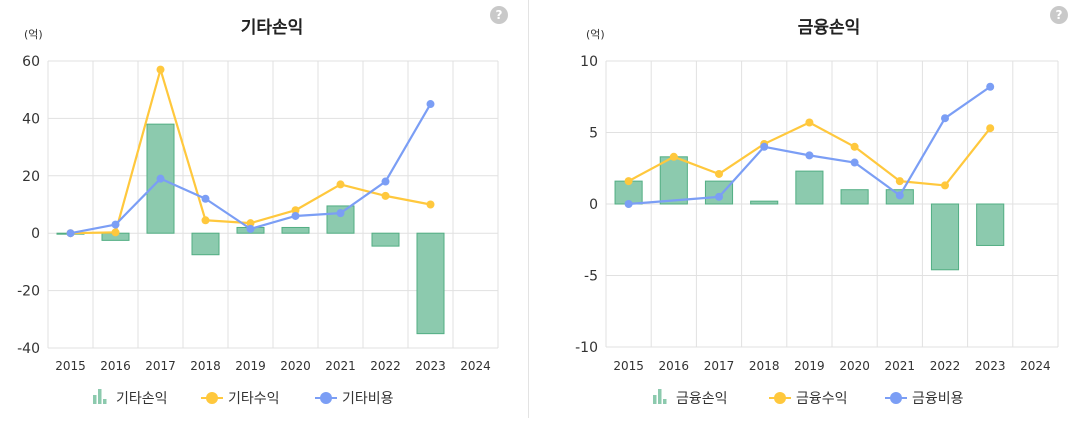 The width and height of the screenshot is (1079, 422). I want to click on point-금융수익-2022, so click(945, 185).